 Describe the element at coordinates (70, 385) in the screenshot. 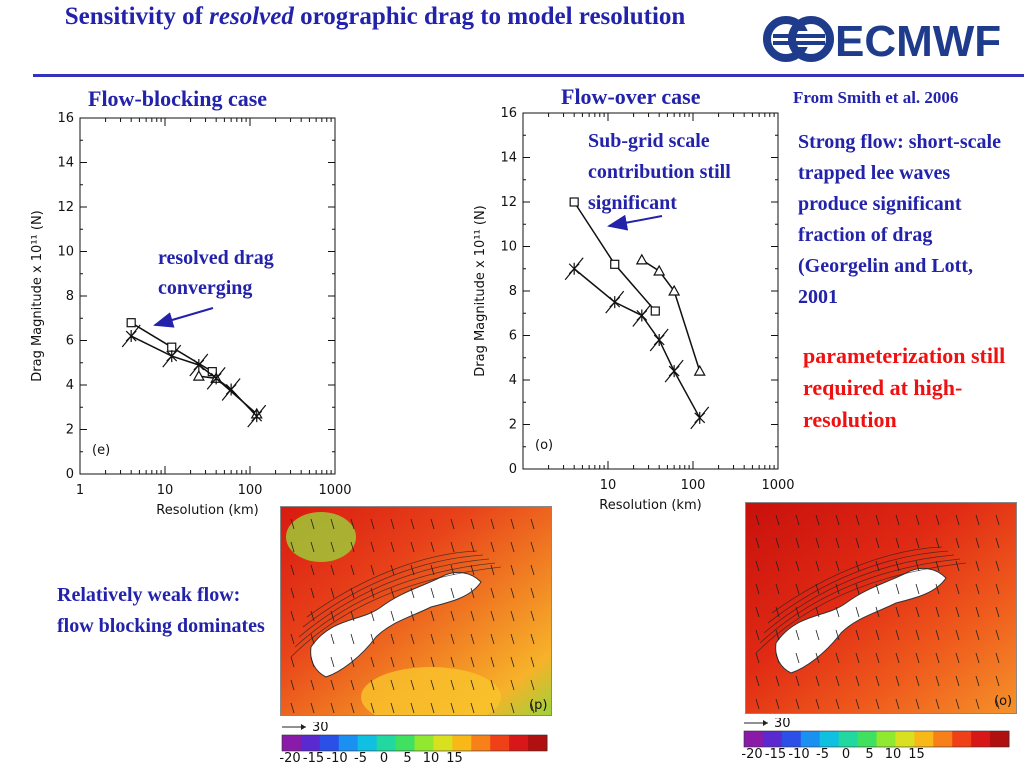

I see `y-tick-label: 4` at that location.